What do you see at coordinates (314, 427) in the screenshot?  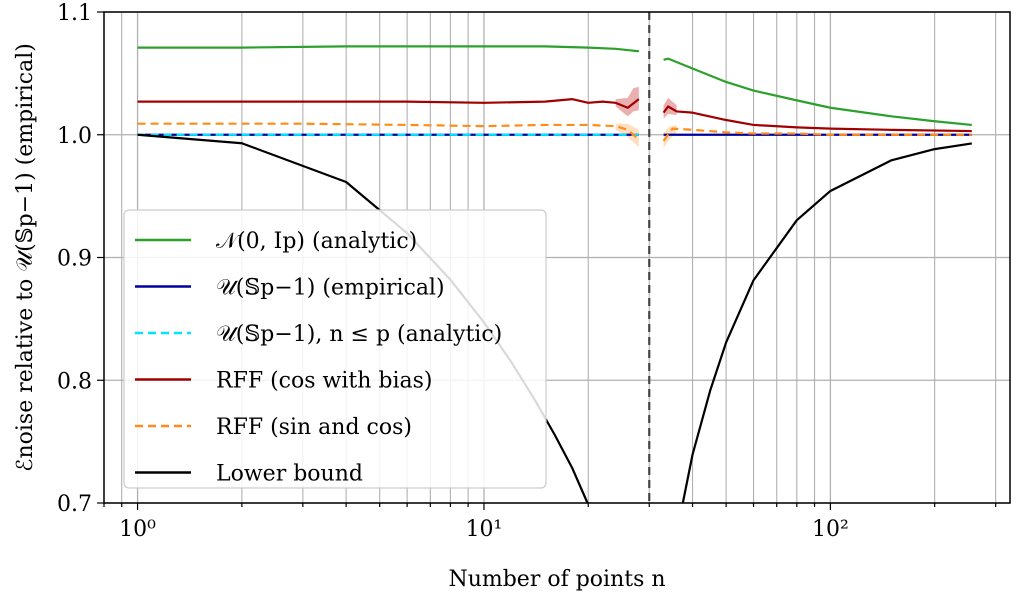 I see `legend-label: RFF (sin and cos)` at bounding box center [314, 427].